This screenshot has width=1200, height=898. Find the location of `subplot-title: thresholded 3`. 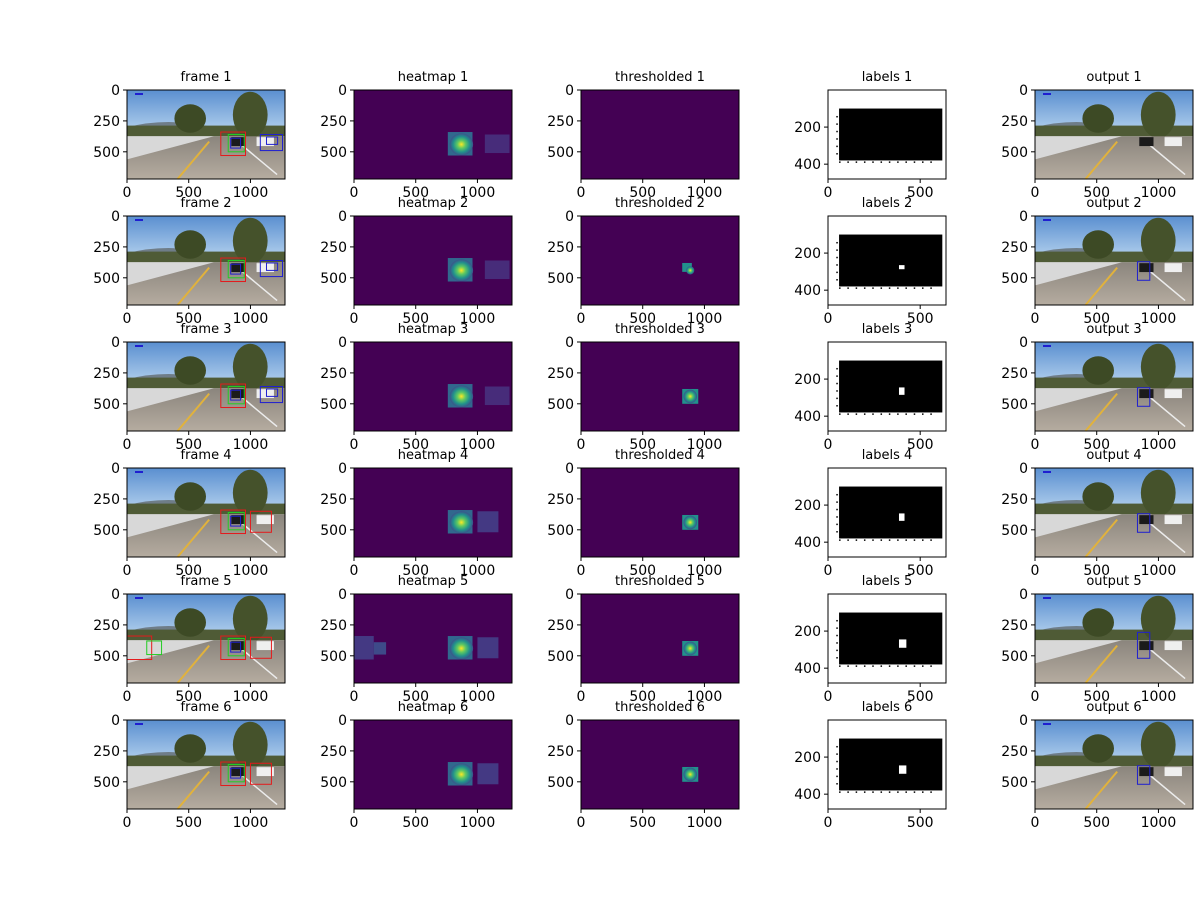

subplot-title: thresholded 3 is located at coordinates (660, 329).